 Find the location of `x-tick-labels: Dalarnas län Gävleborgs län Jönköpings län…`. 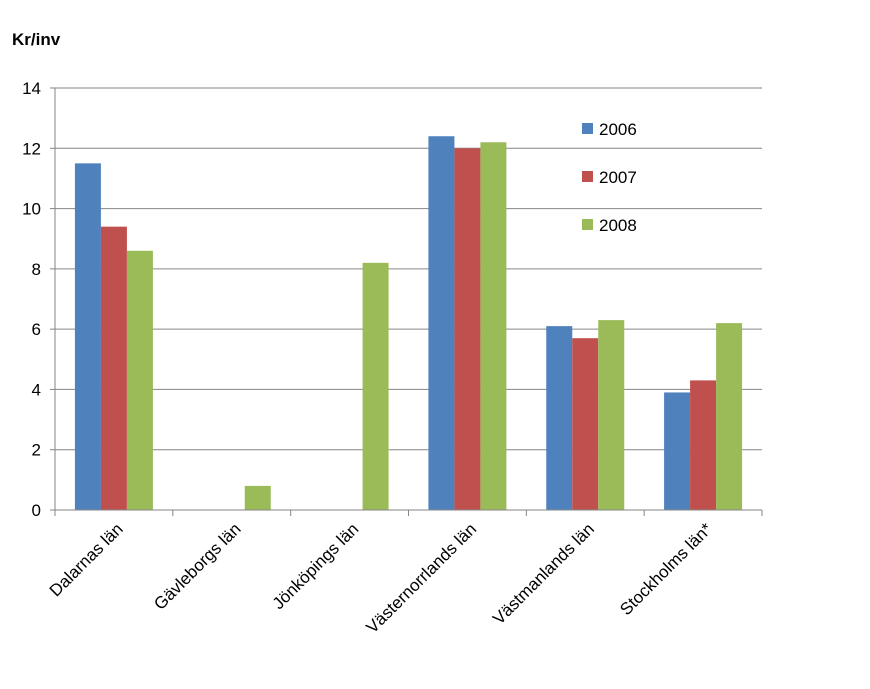

x-tick-labels: Dalarnas län Gävleborgs län Jönköpings län… is located at coordinates (381, 578).